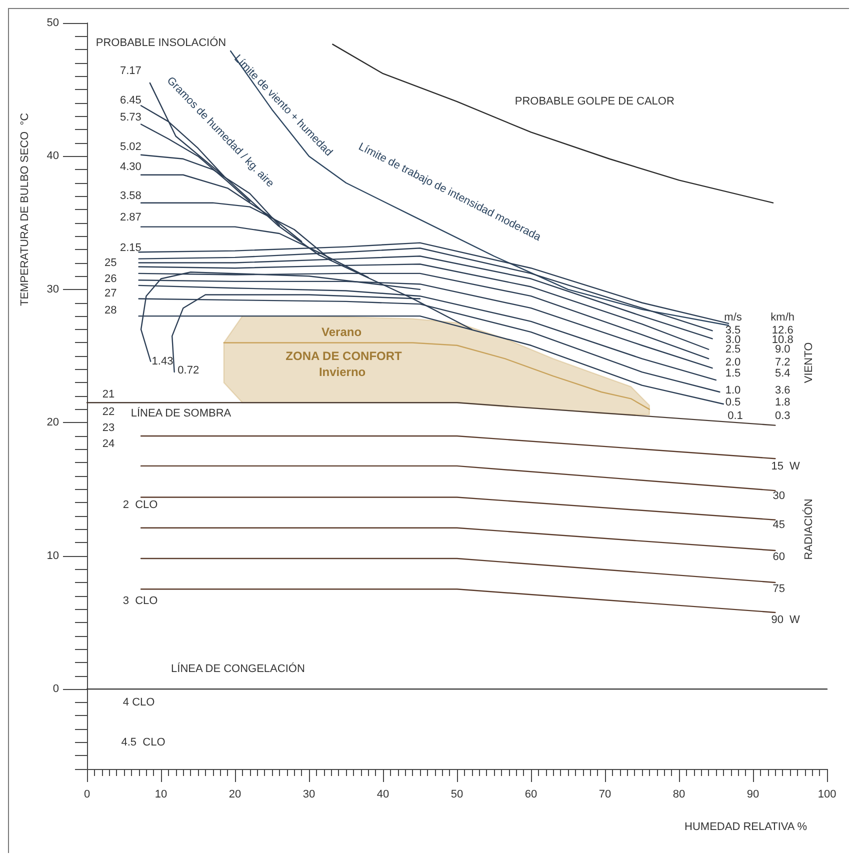  What do you see at coordinates (383, 794) in the screenshot?
I see `x-tick-label: 40` at bounding box center [383, 794].